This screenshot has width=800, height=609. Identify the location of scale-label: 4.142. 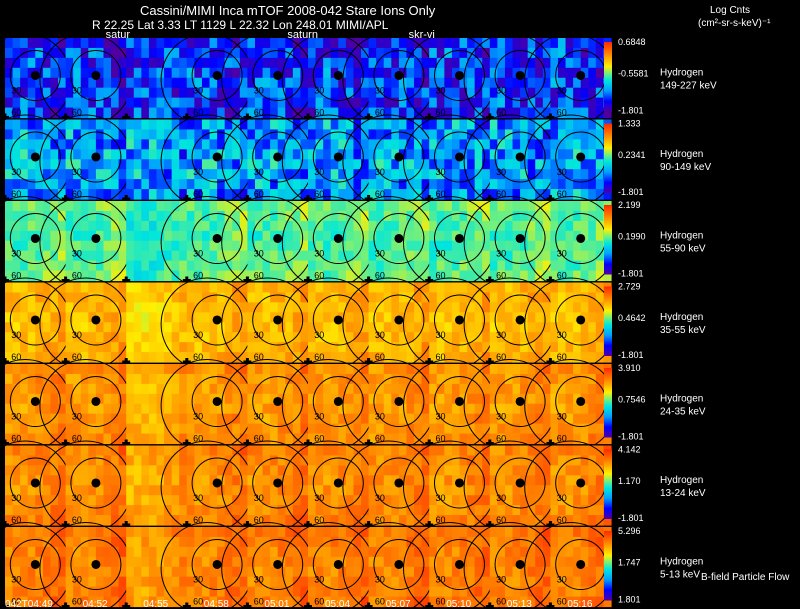
(629, 450).